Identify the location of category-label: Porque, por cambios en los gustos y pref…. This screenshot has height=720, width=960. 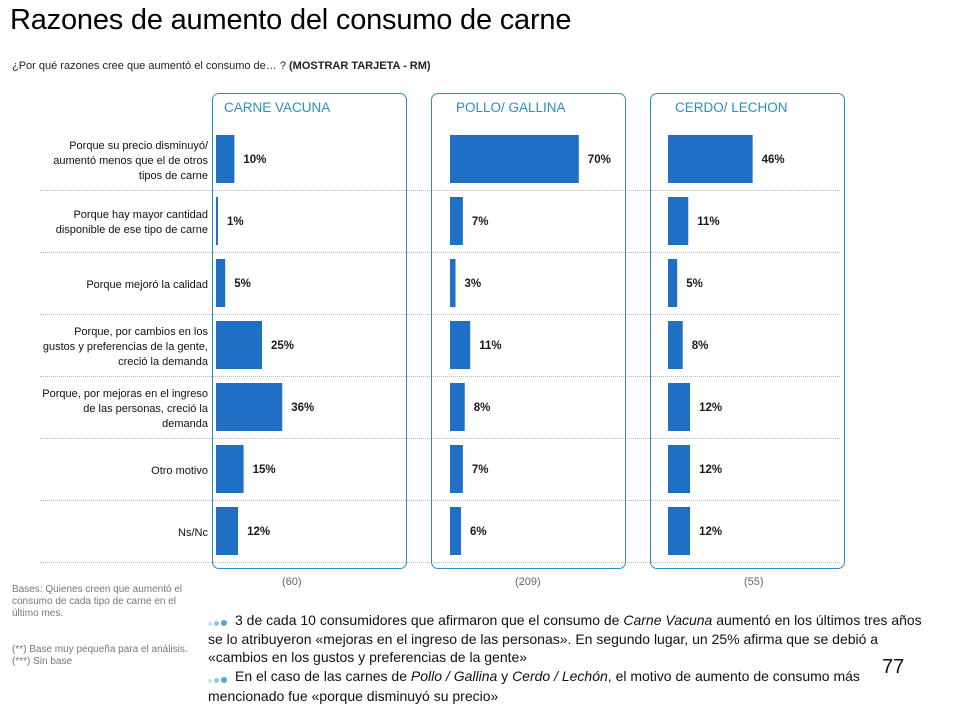
(125, 346).